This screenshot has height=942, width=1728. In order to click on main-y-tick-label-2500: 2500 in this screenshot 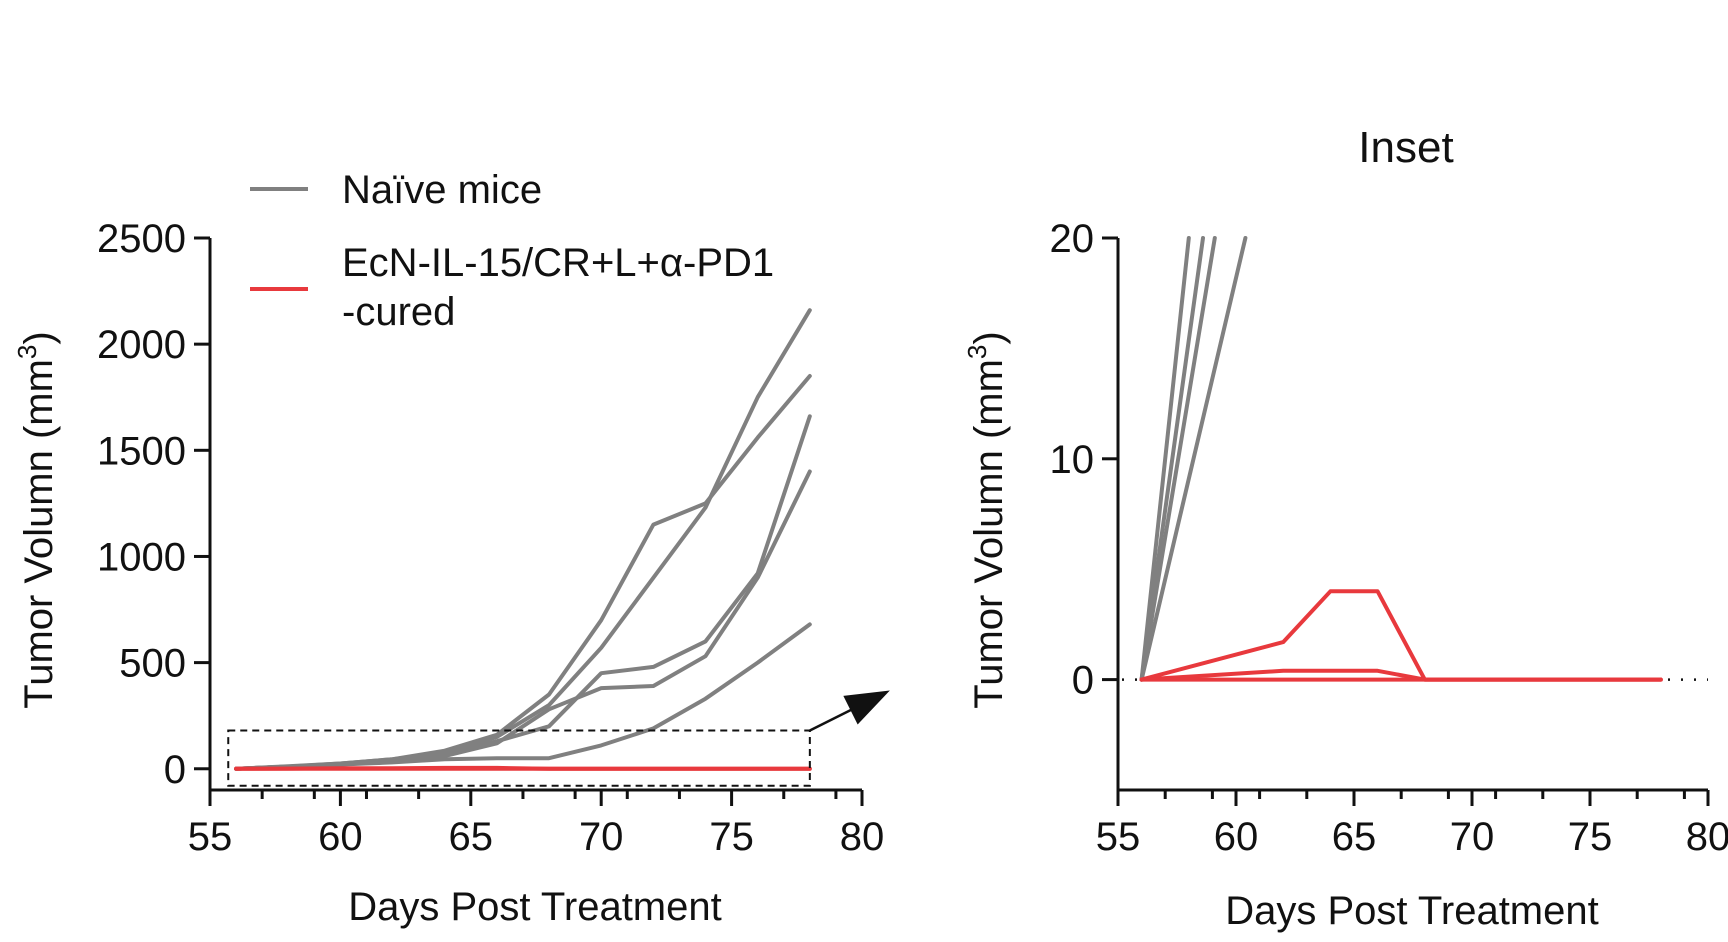, I will do `click(141, 239)`.